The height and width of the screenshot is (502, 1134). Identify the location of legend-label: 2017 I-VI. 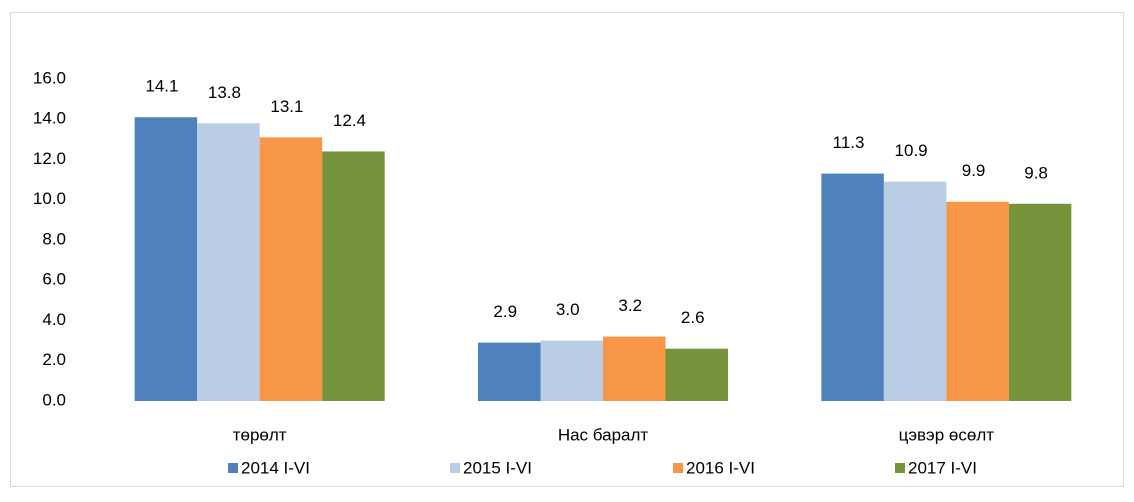
(942, 467).